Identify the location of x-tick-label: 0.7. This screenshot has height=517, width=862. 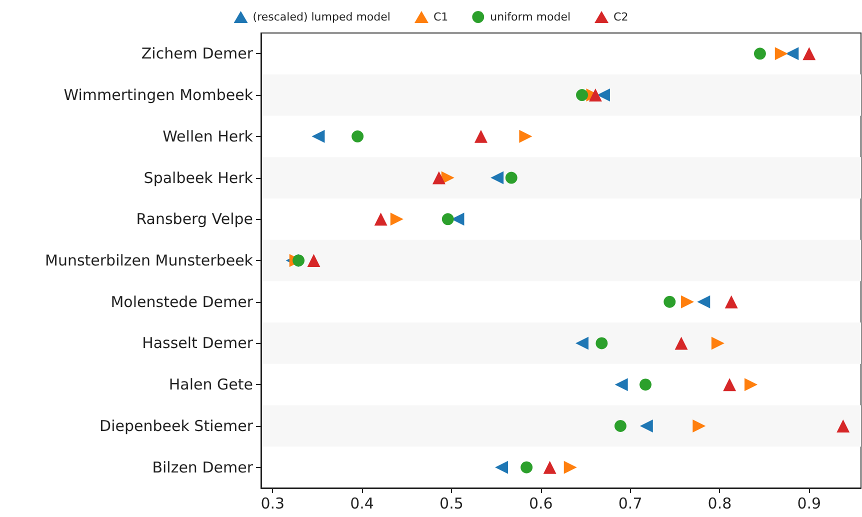
(630, 503).